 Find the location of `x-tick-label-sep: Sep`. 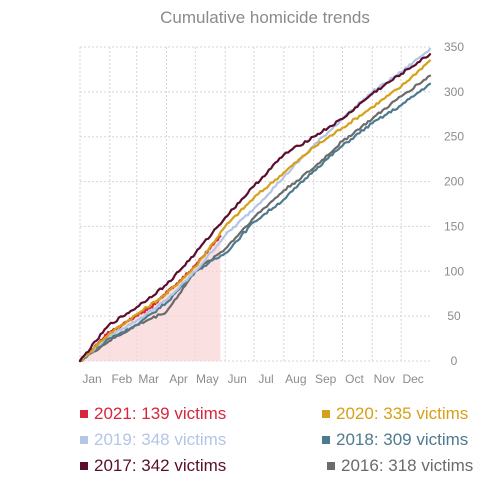

x-tick-label-sep: Sep is located at coordinates (326, 379).